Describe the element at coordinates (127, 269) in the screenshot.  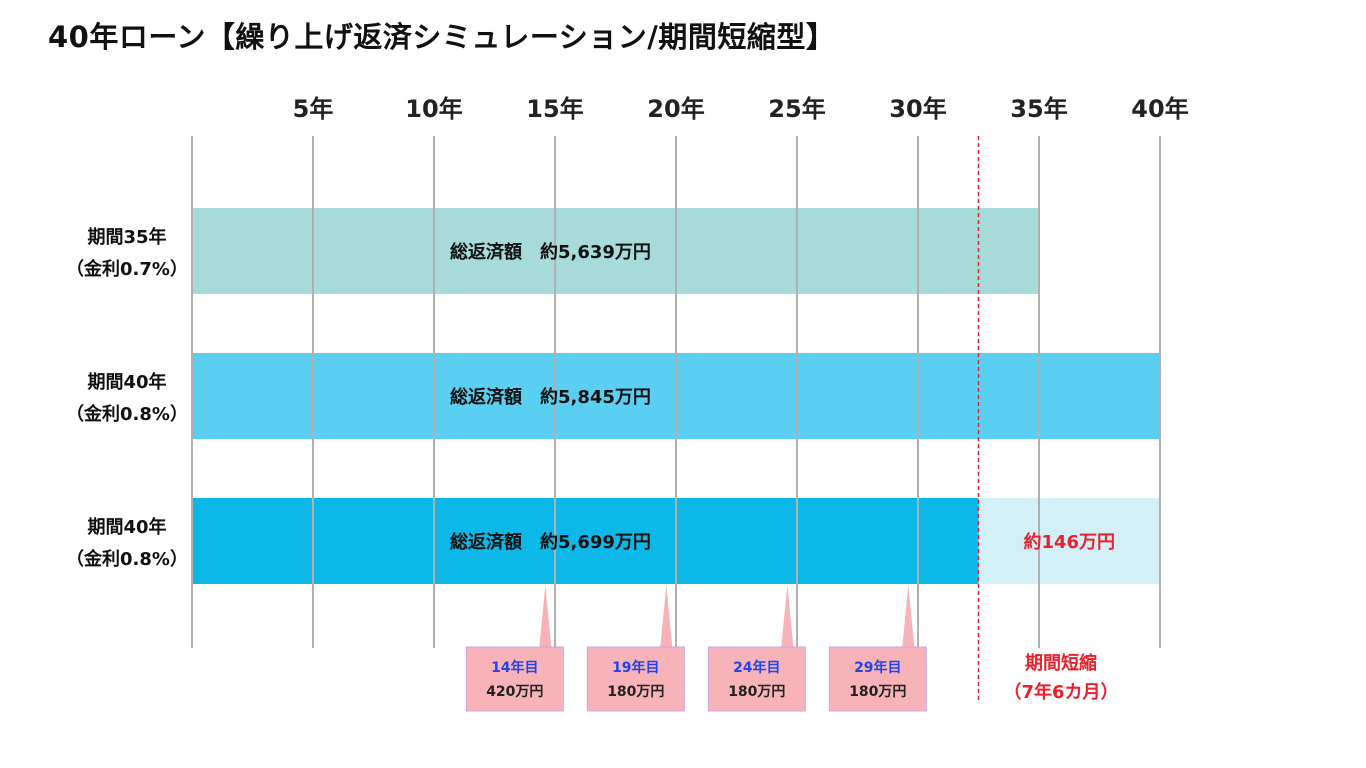
I see `row-label-rate: （金利0.7%）` at that location.